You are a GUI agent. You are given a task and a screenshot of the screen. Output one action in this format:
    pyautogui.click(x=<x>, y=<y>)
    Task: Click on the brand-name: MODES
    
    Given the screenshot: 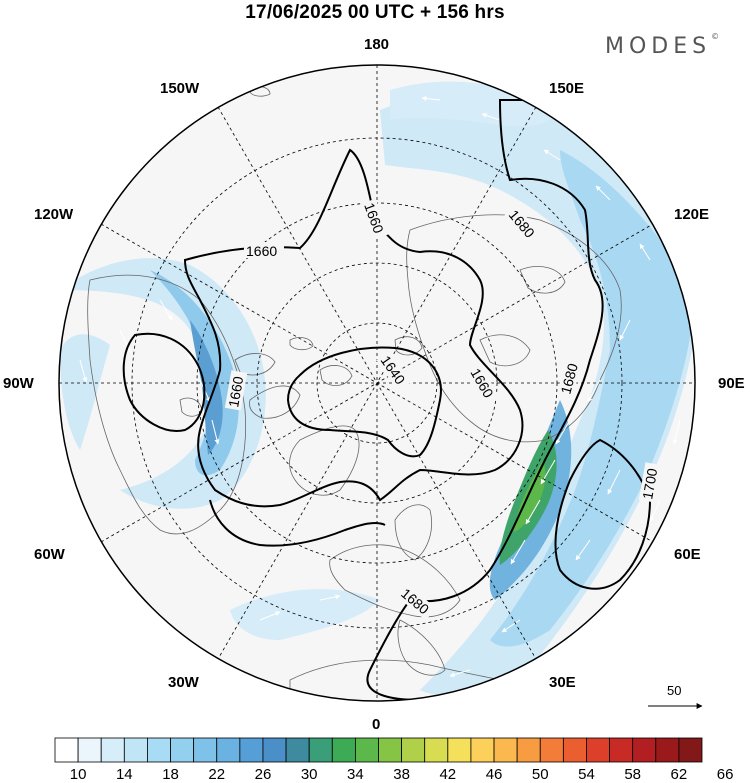 What is the action you would take?
    pyautogui.click(x=658, y=46)
    